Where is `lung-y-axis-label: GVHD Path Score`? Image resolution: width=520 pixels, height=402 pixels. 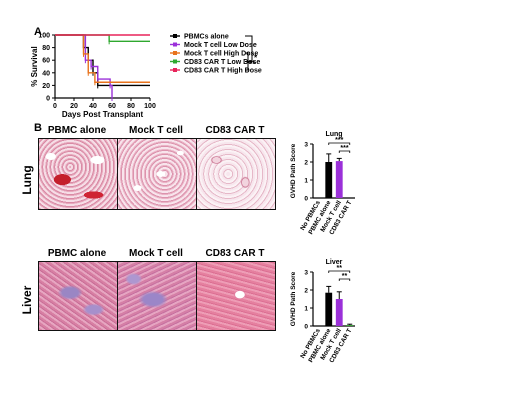 lung-y-axis-label: GVHD Path Score is located at coordinates (293, 170).